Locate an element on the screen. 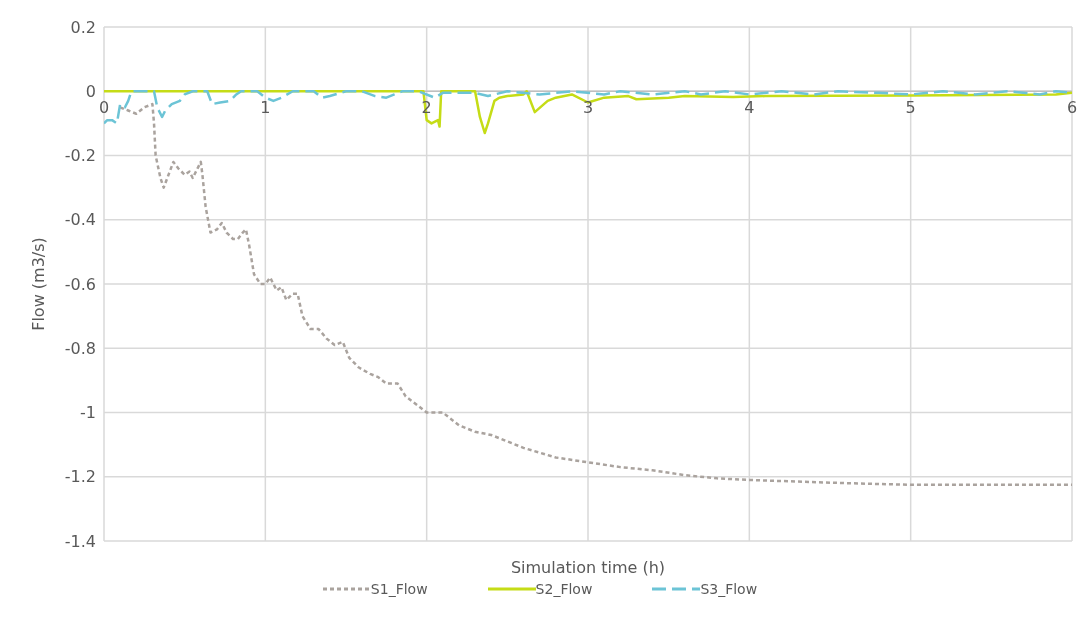 Image resolution: width=1090 pixels, height=624 pixels. y-tick-label: 0 is located at coordinates (90, 91).